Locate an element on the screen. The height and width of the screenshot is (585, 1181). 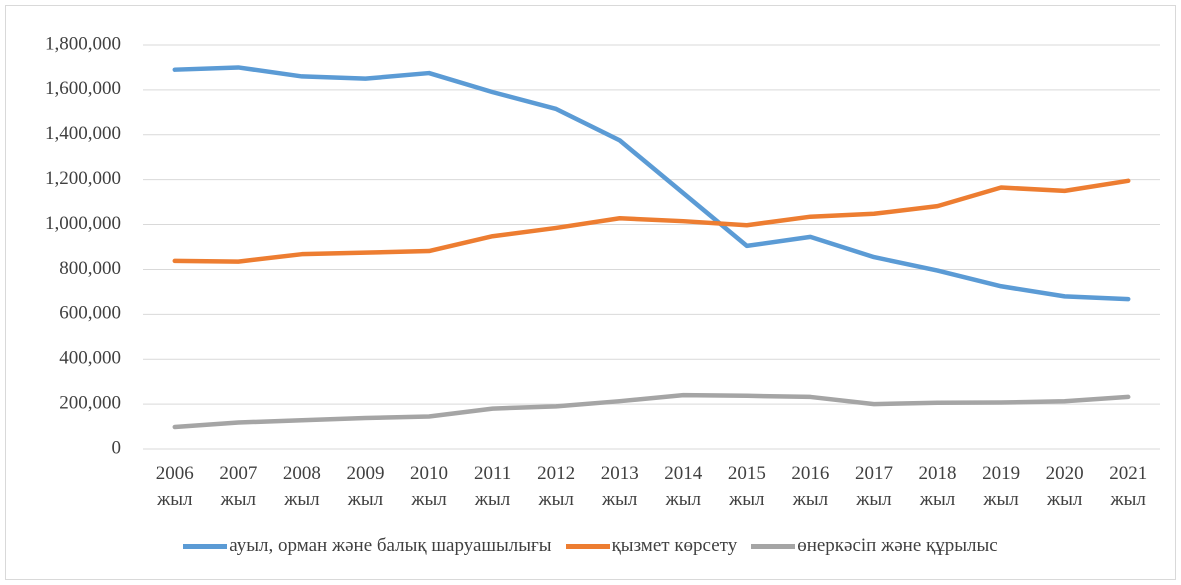
y-tick-label: 200,000 is located at coordinates (90, 402).